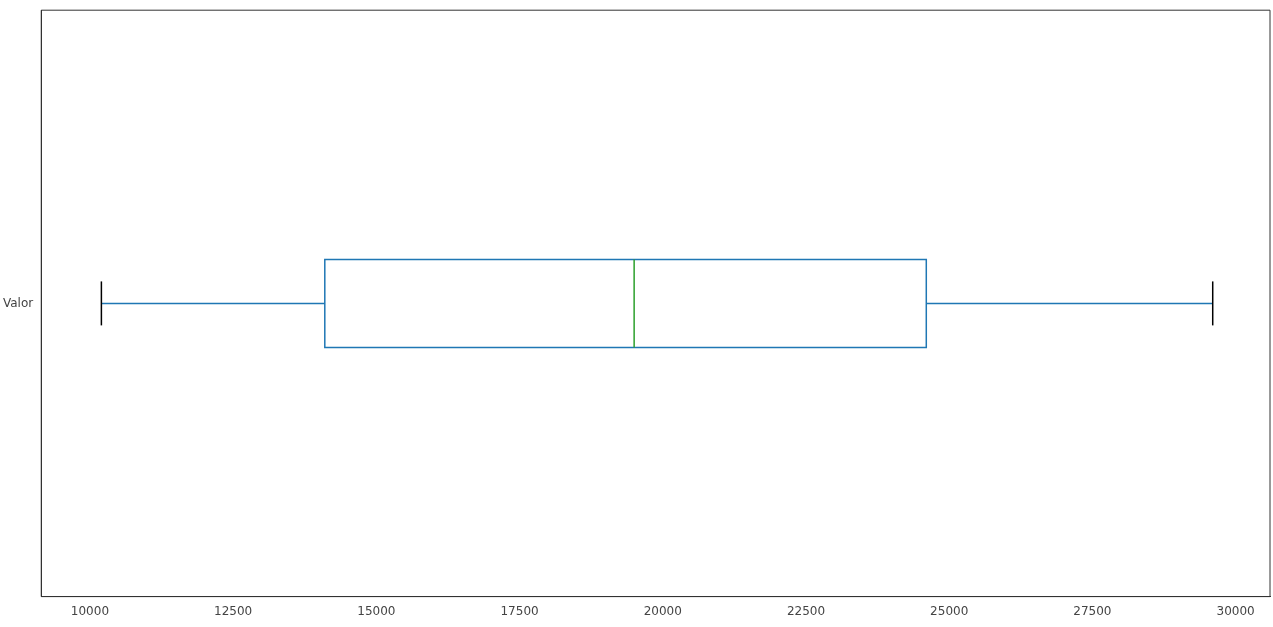  Describe the element at coordinates (18, 302) in the screenshot. I see `y-tick-label: Valor` at that location.